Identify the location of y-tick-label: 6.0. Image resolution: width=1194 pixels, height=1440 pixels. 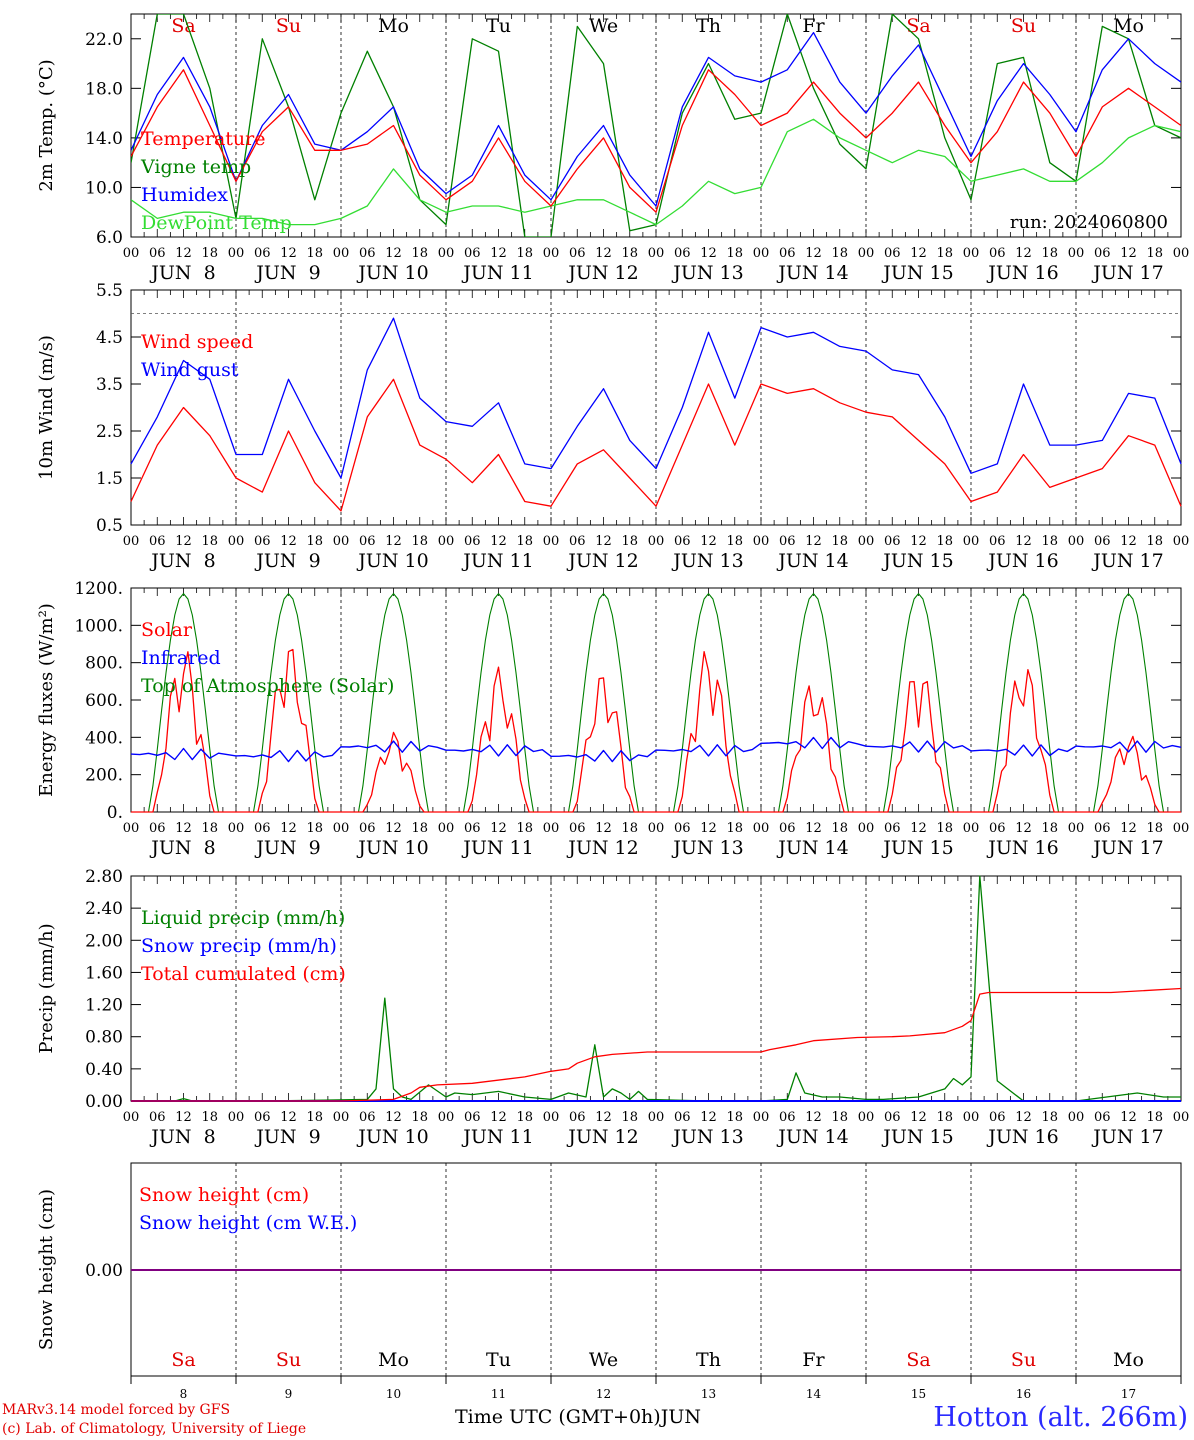
(109, 238).